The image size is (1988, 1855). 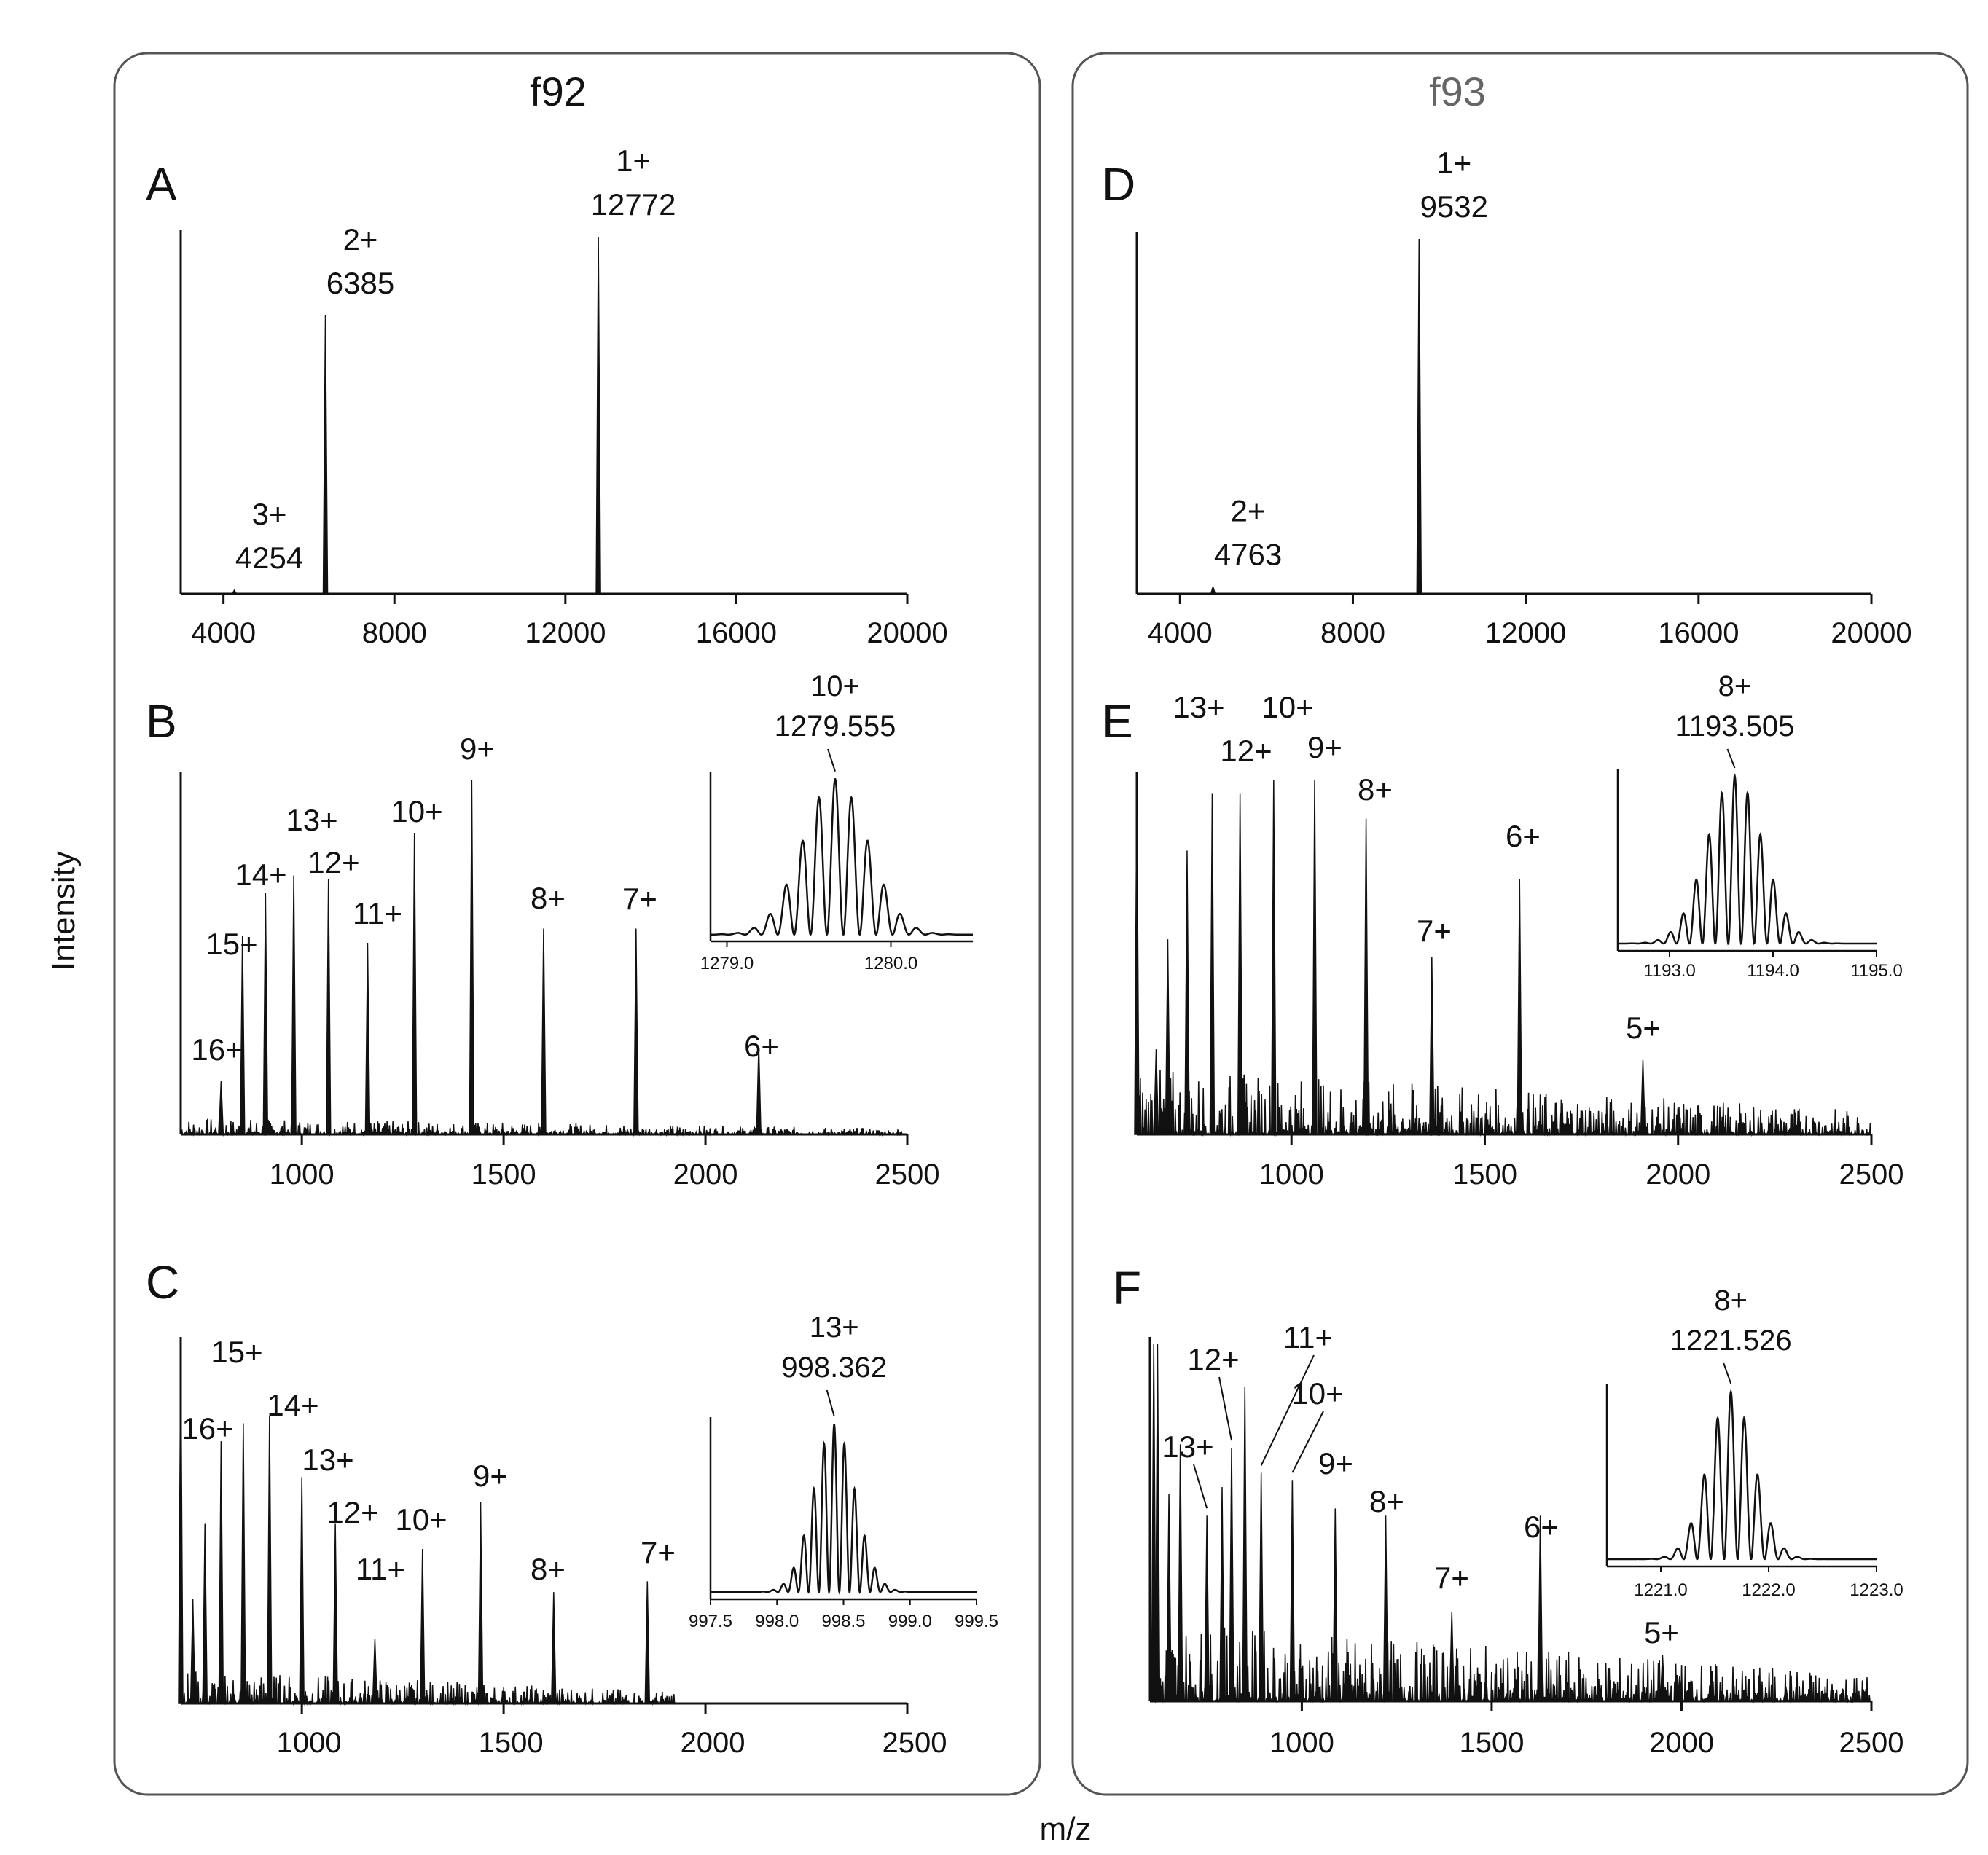 I want to click on x-tick-label-A: 12000, so click(x=565, y=633).